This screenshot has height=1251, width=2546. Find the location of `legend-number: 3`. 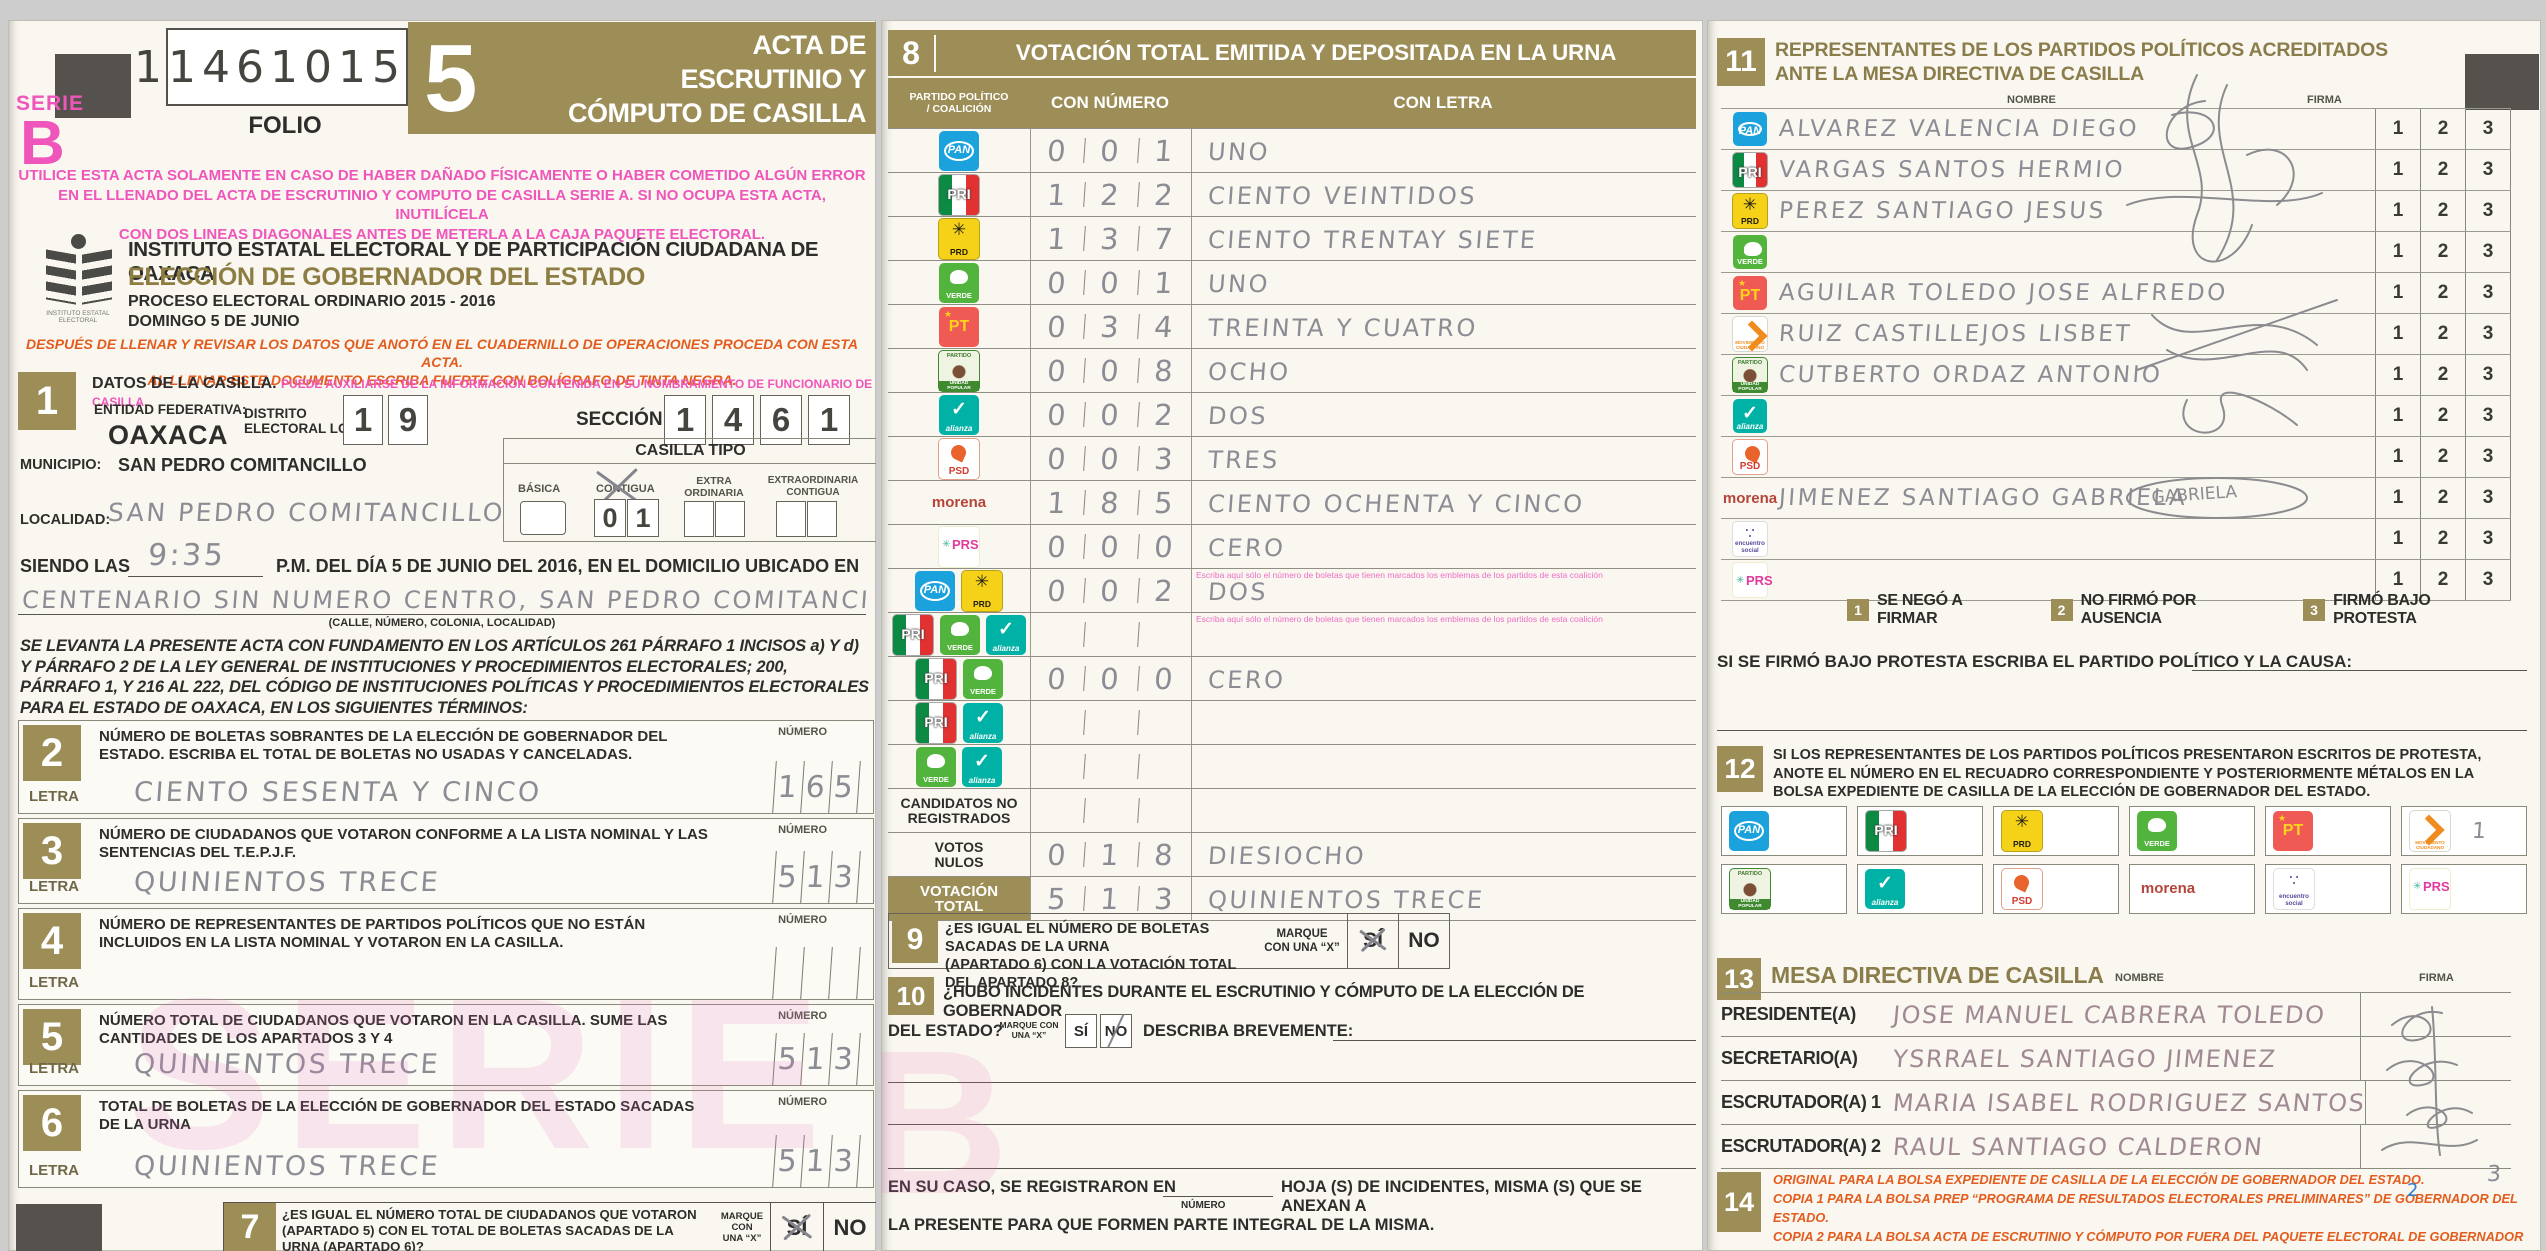

legend-number: 3 is located at coordinates (2314, 610).